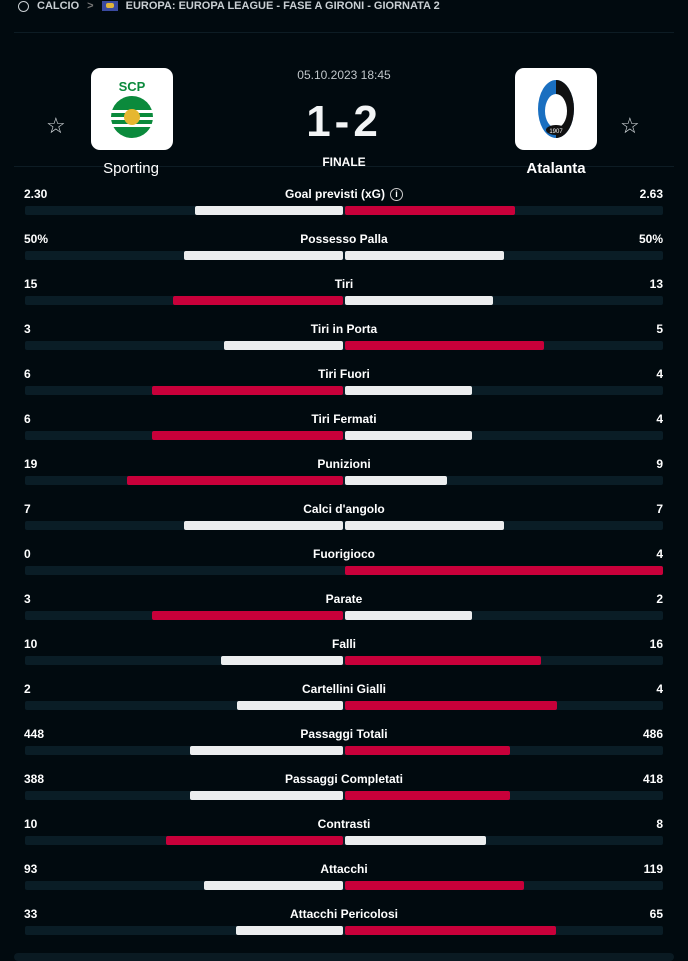  Describe the element at coordinates (344, 832) in the screenshot. I see `stat-row: 10 Contrasti 8` at that location.